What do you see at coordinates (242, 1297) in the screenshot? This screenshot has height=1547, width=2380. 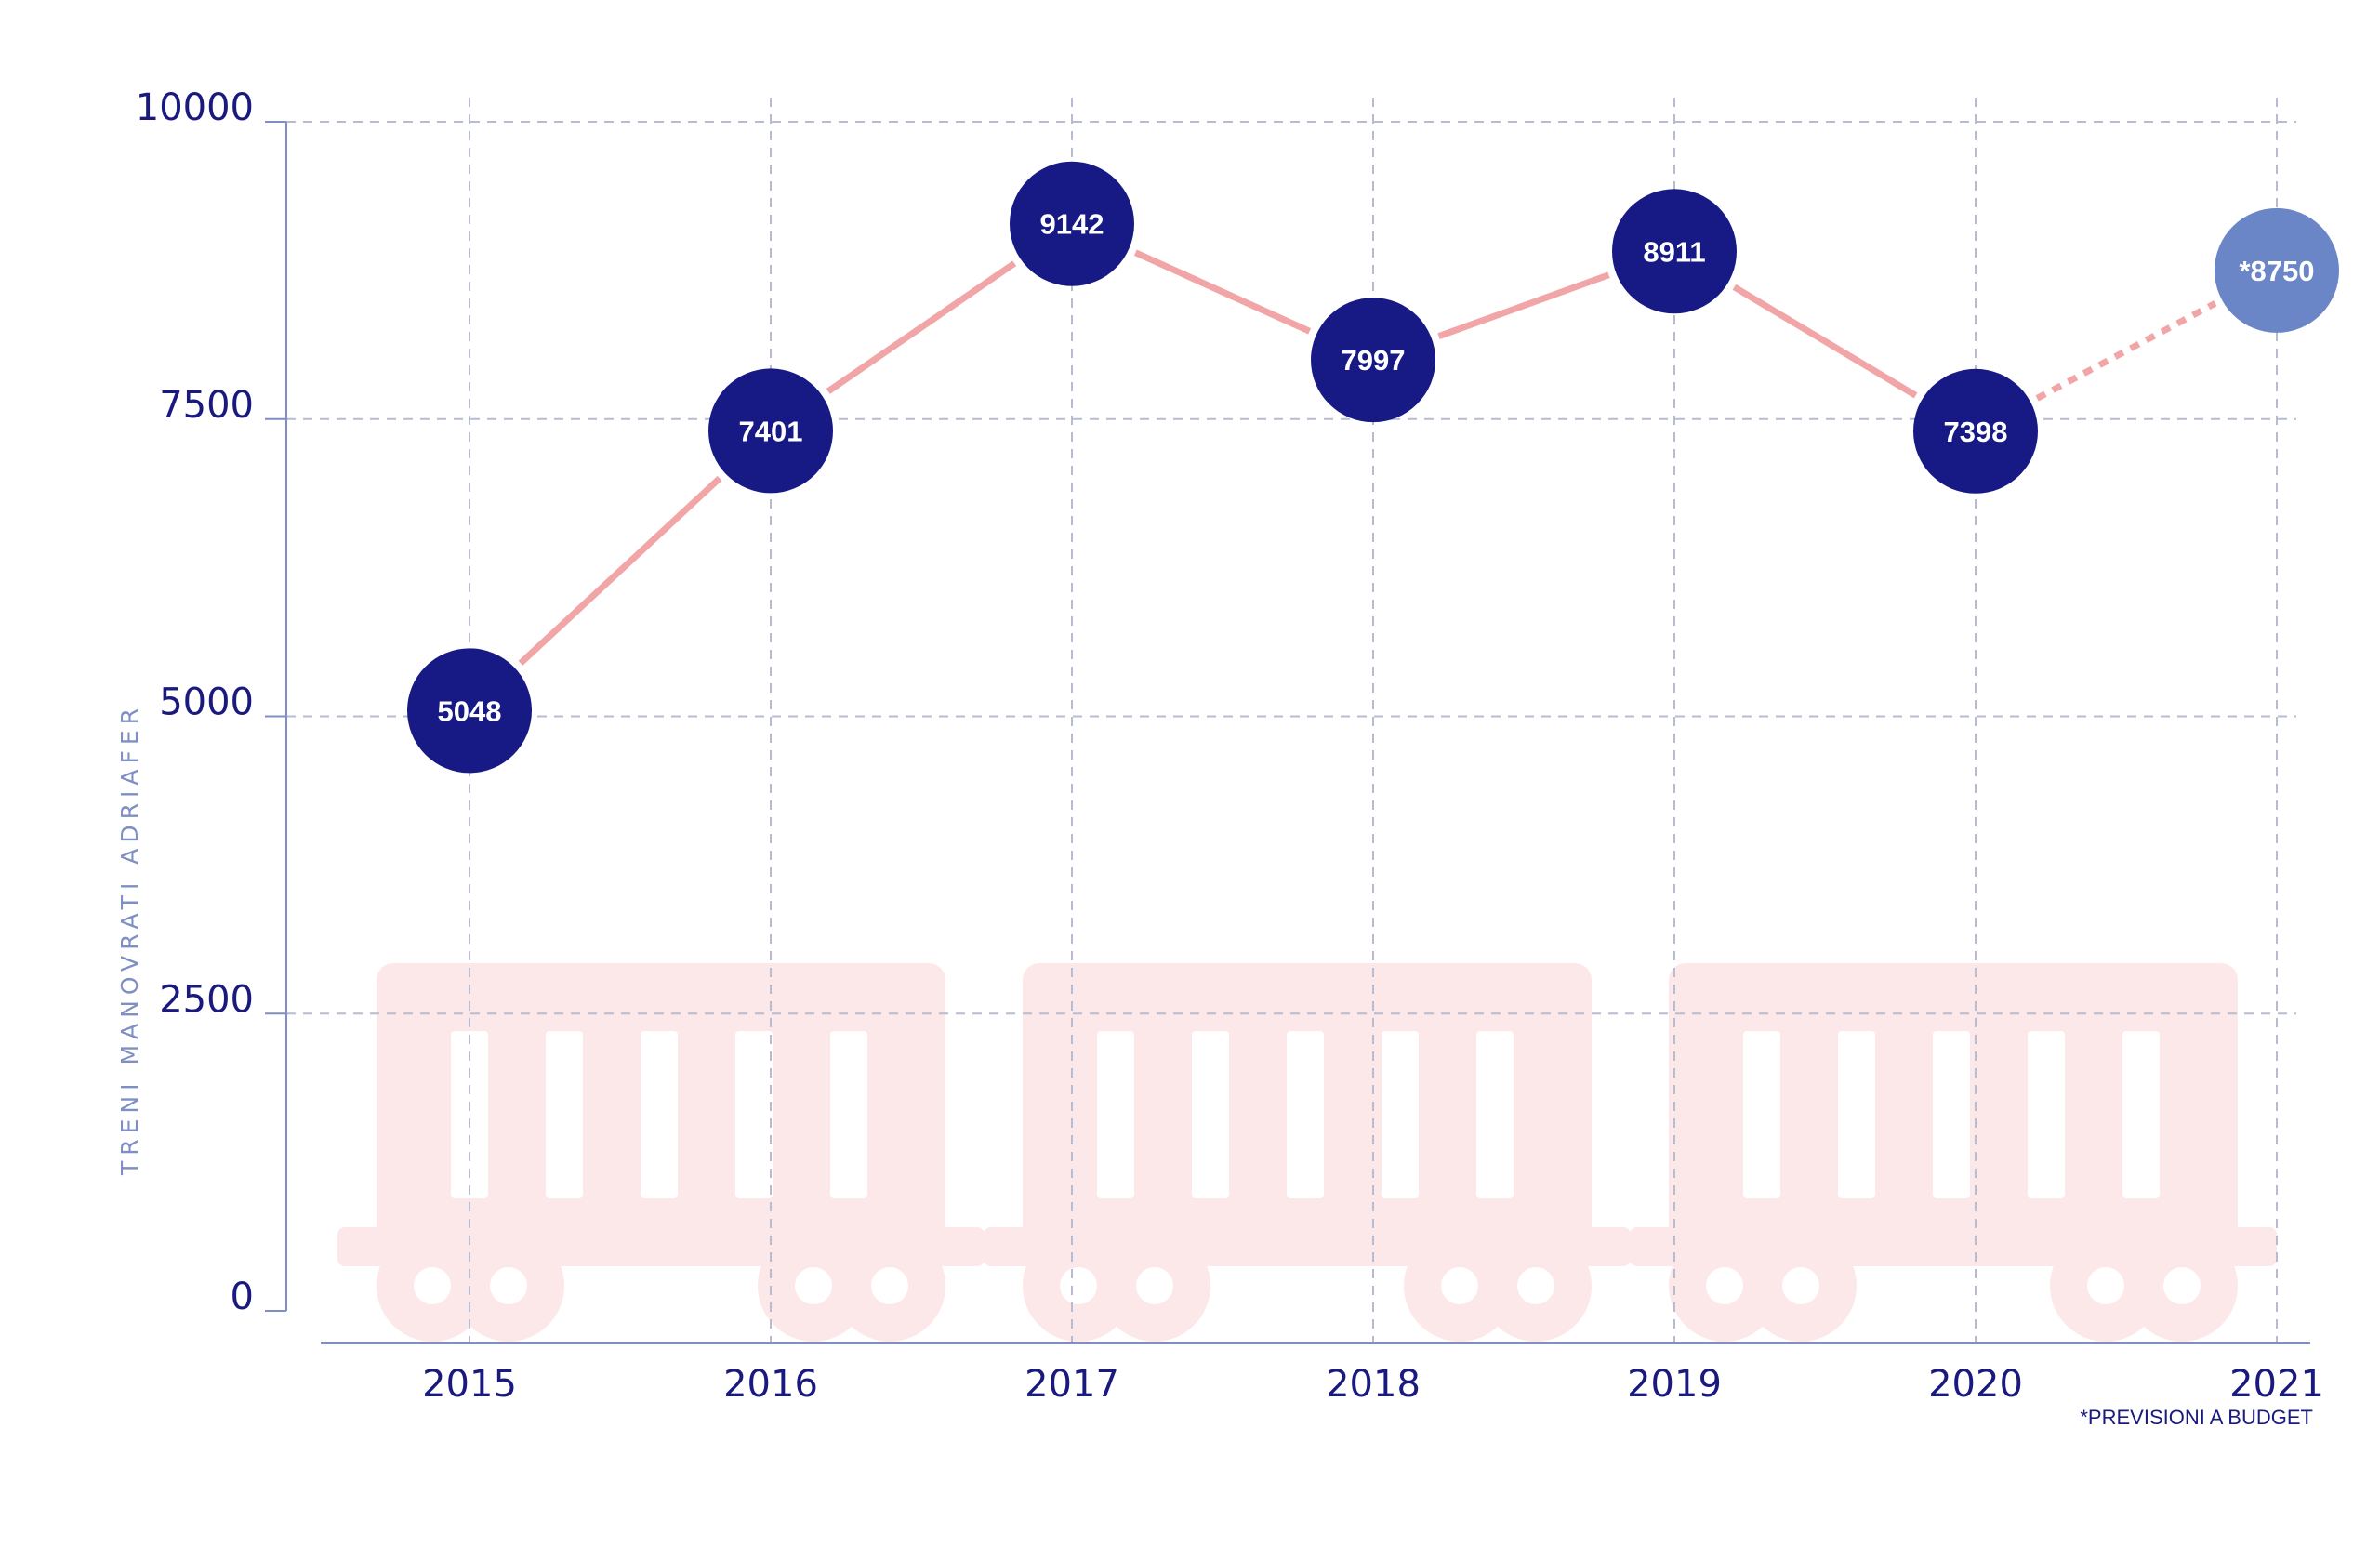 I see `y-tick-label: 0` at bounding box center [242, 1297].